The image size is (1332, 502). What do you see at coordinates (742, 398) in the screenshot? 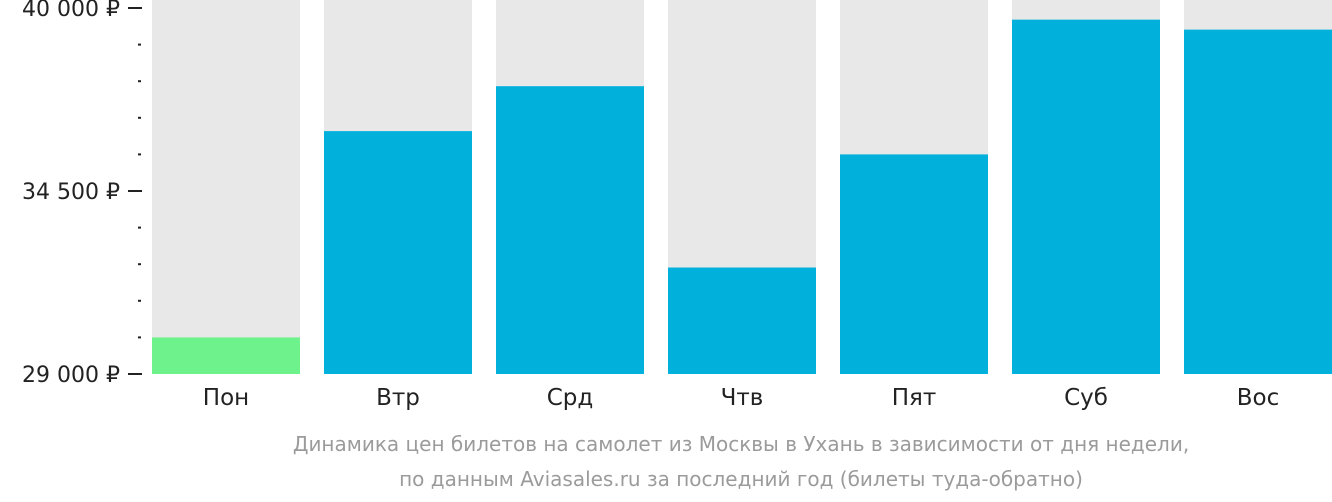
I see `x-tick-label-4: Чтв` at bounding box center [742, 398].